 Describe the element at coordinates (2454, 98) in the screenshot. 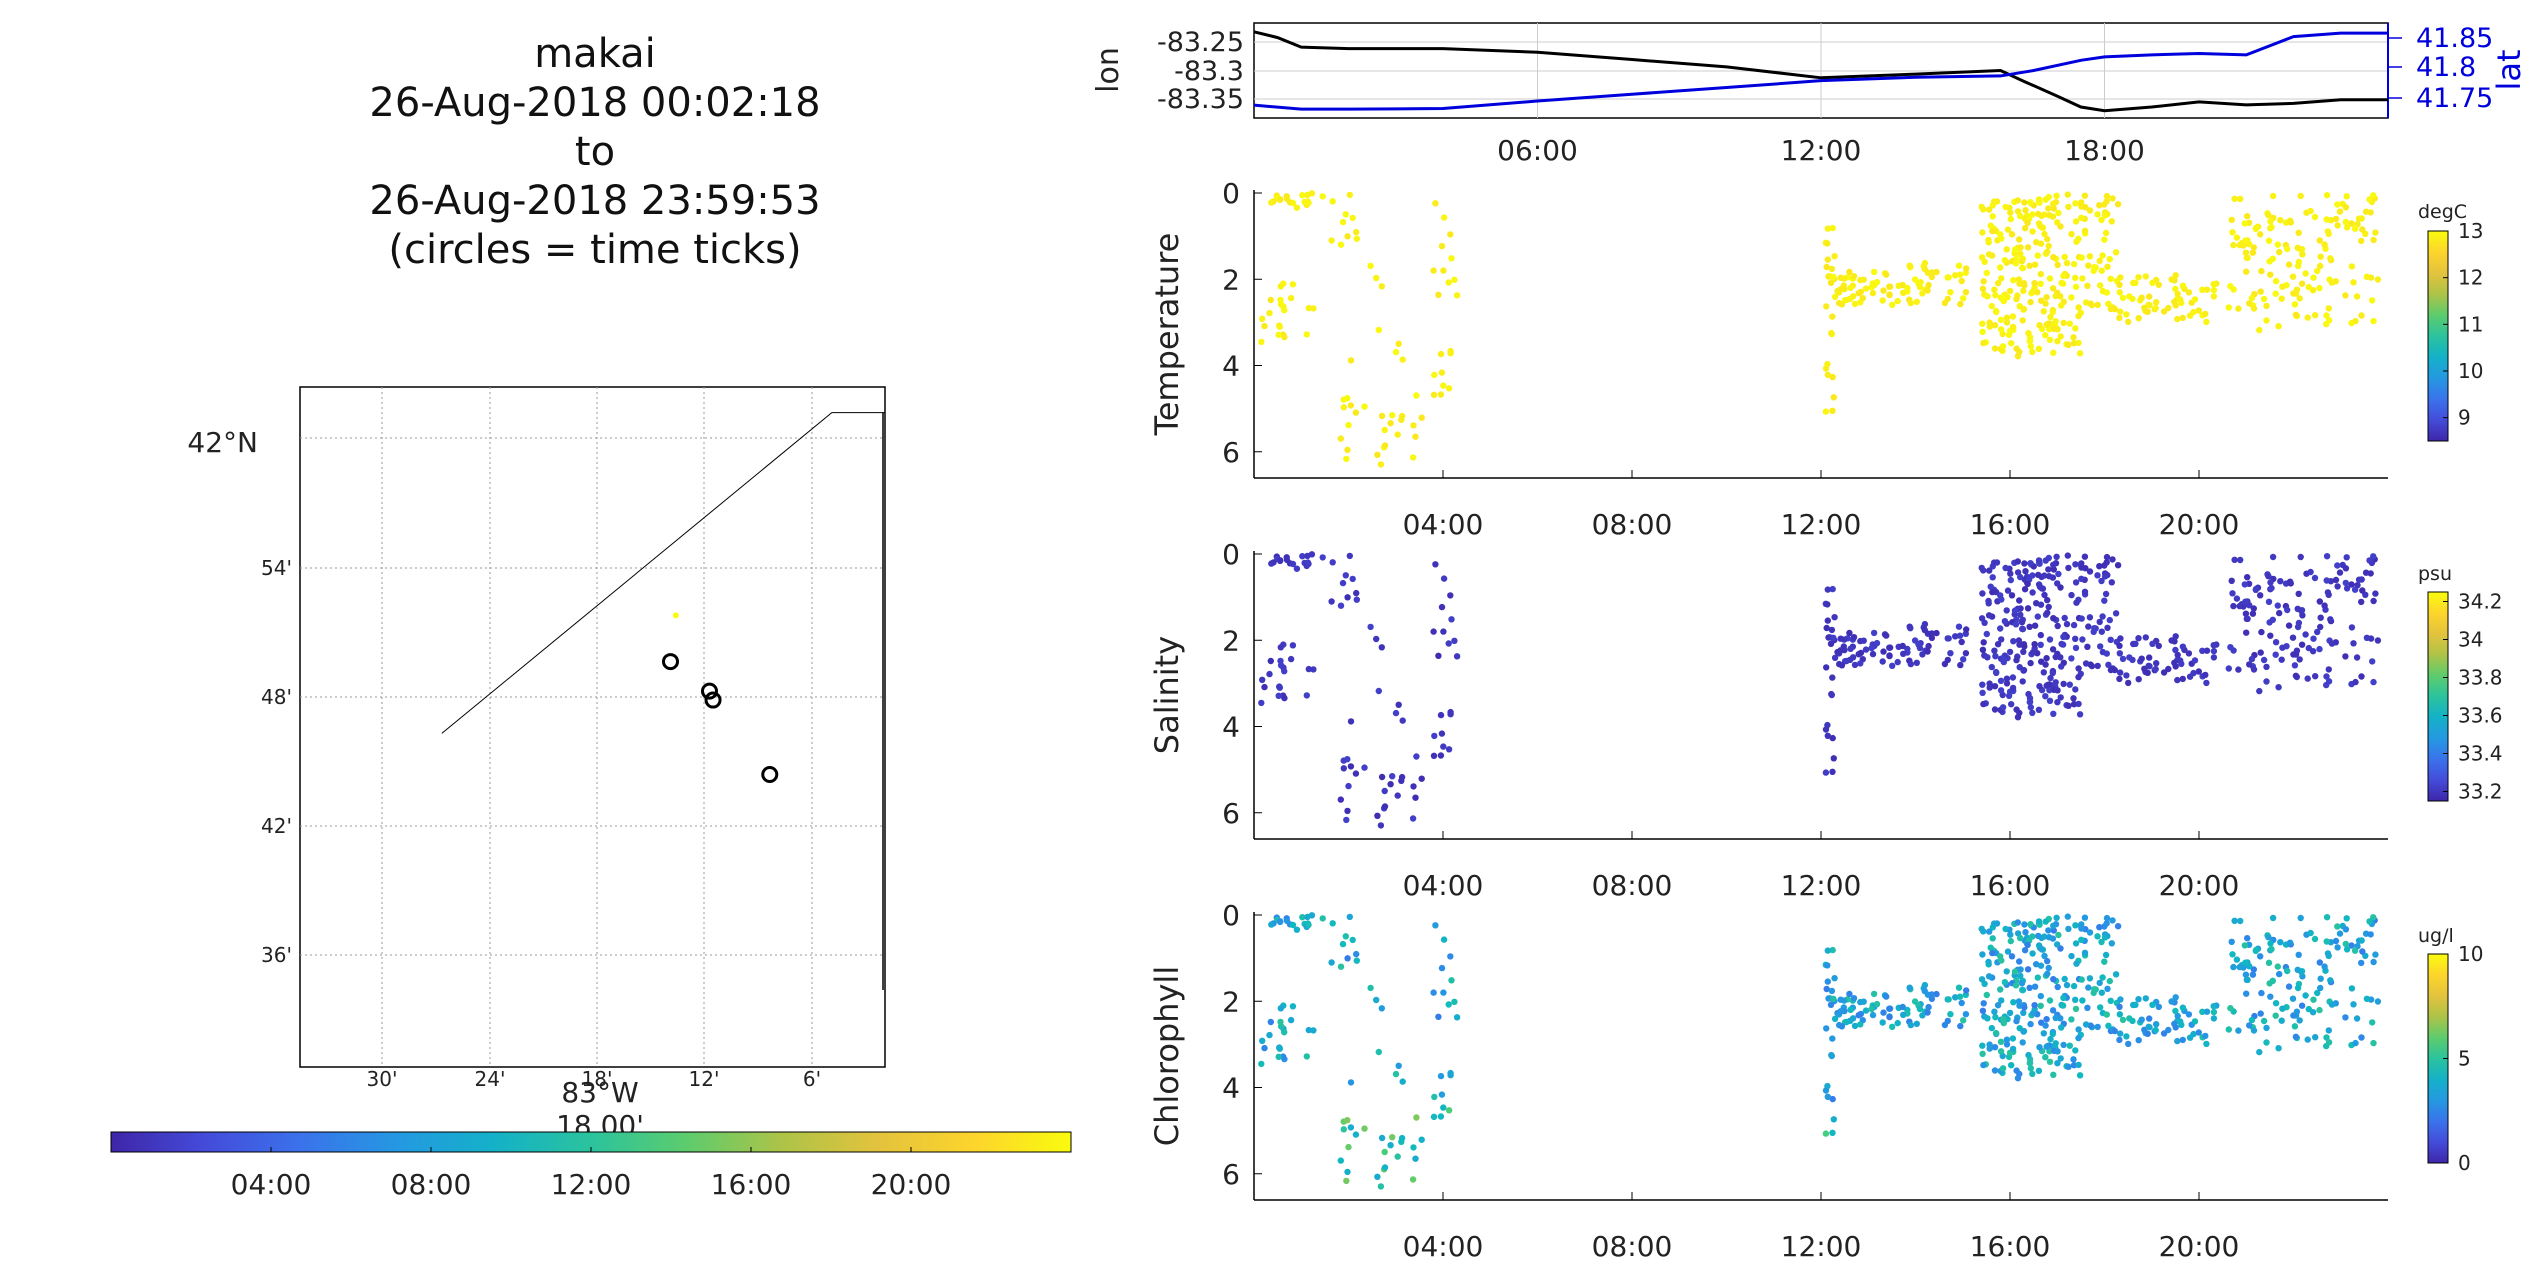

I see `lat-tick-label: 41.75` at that location.